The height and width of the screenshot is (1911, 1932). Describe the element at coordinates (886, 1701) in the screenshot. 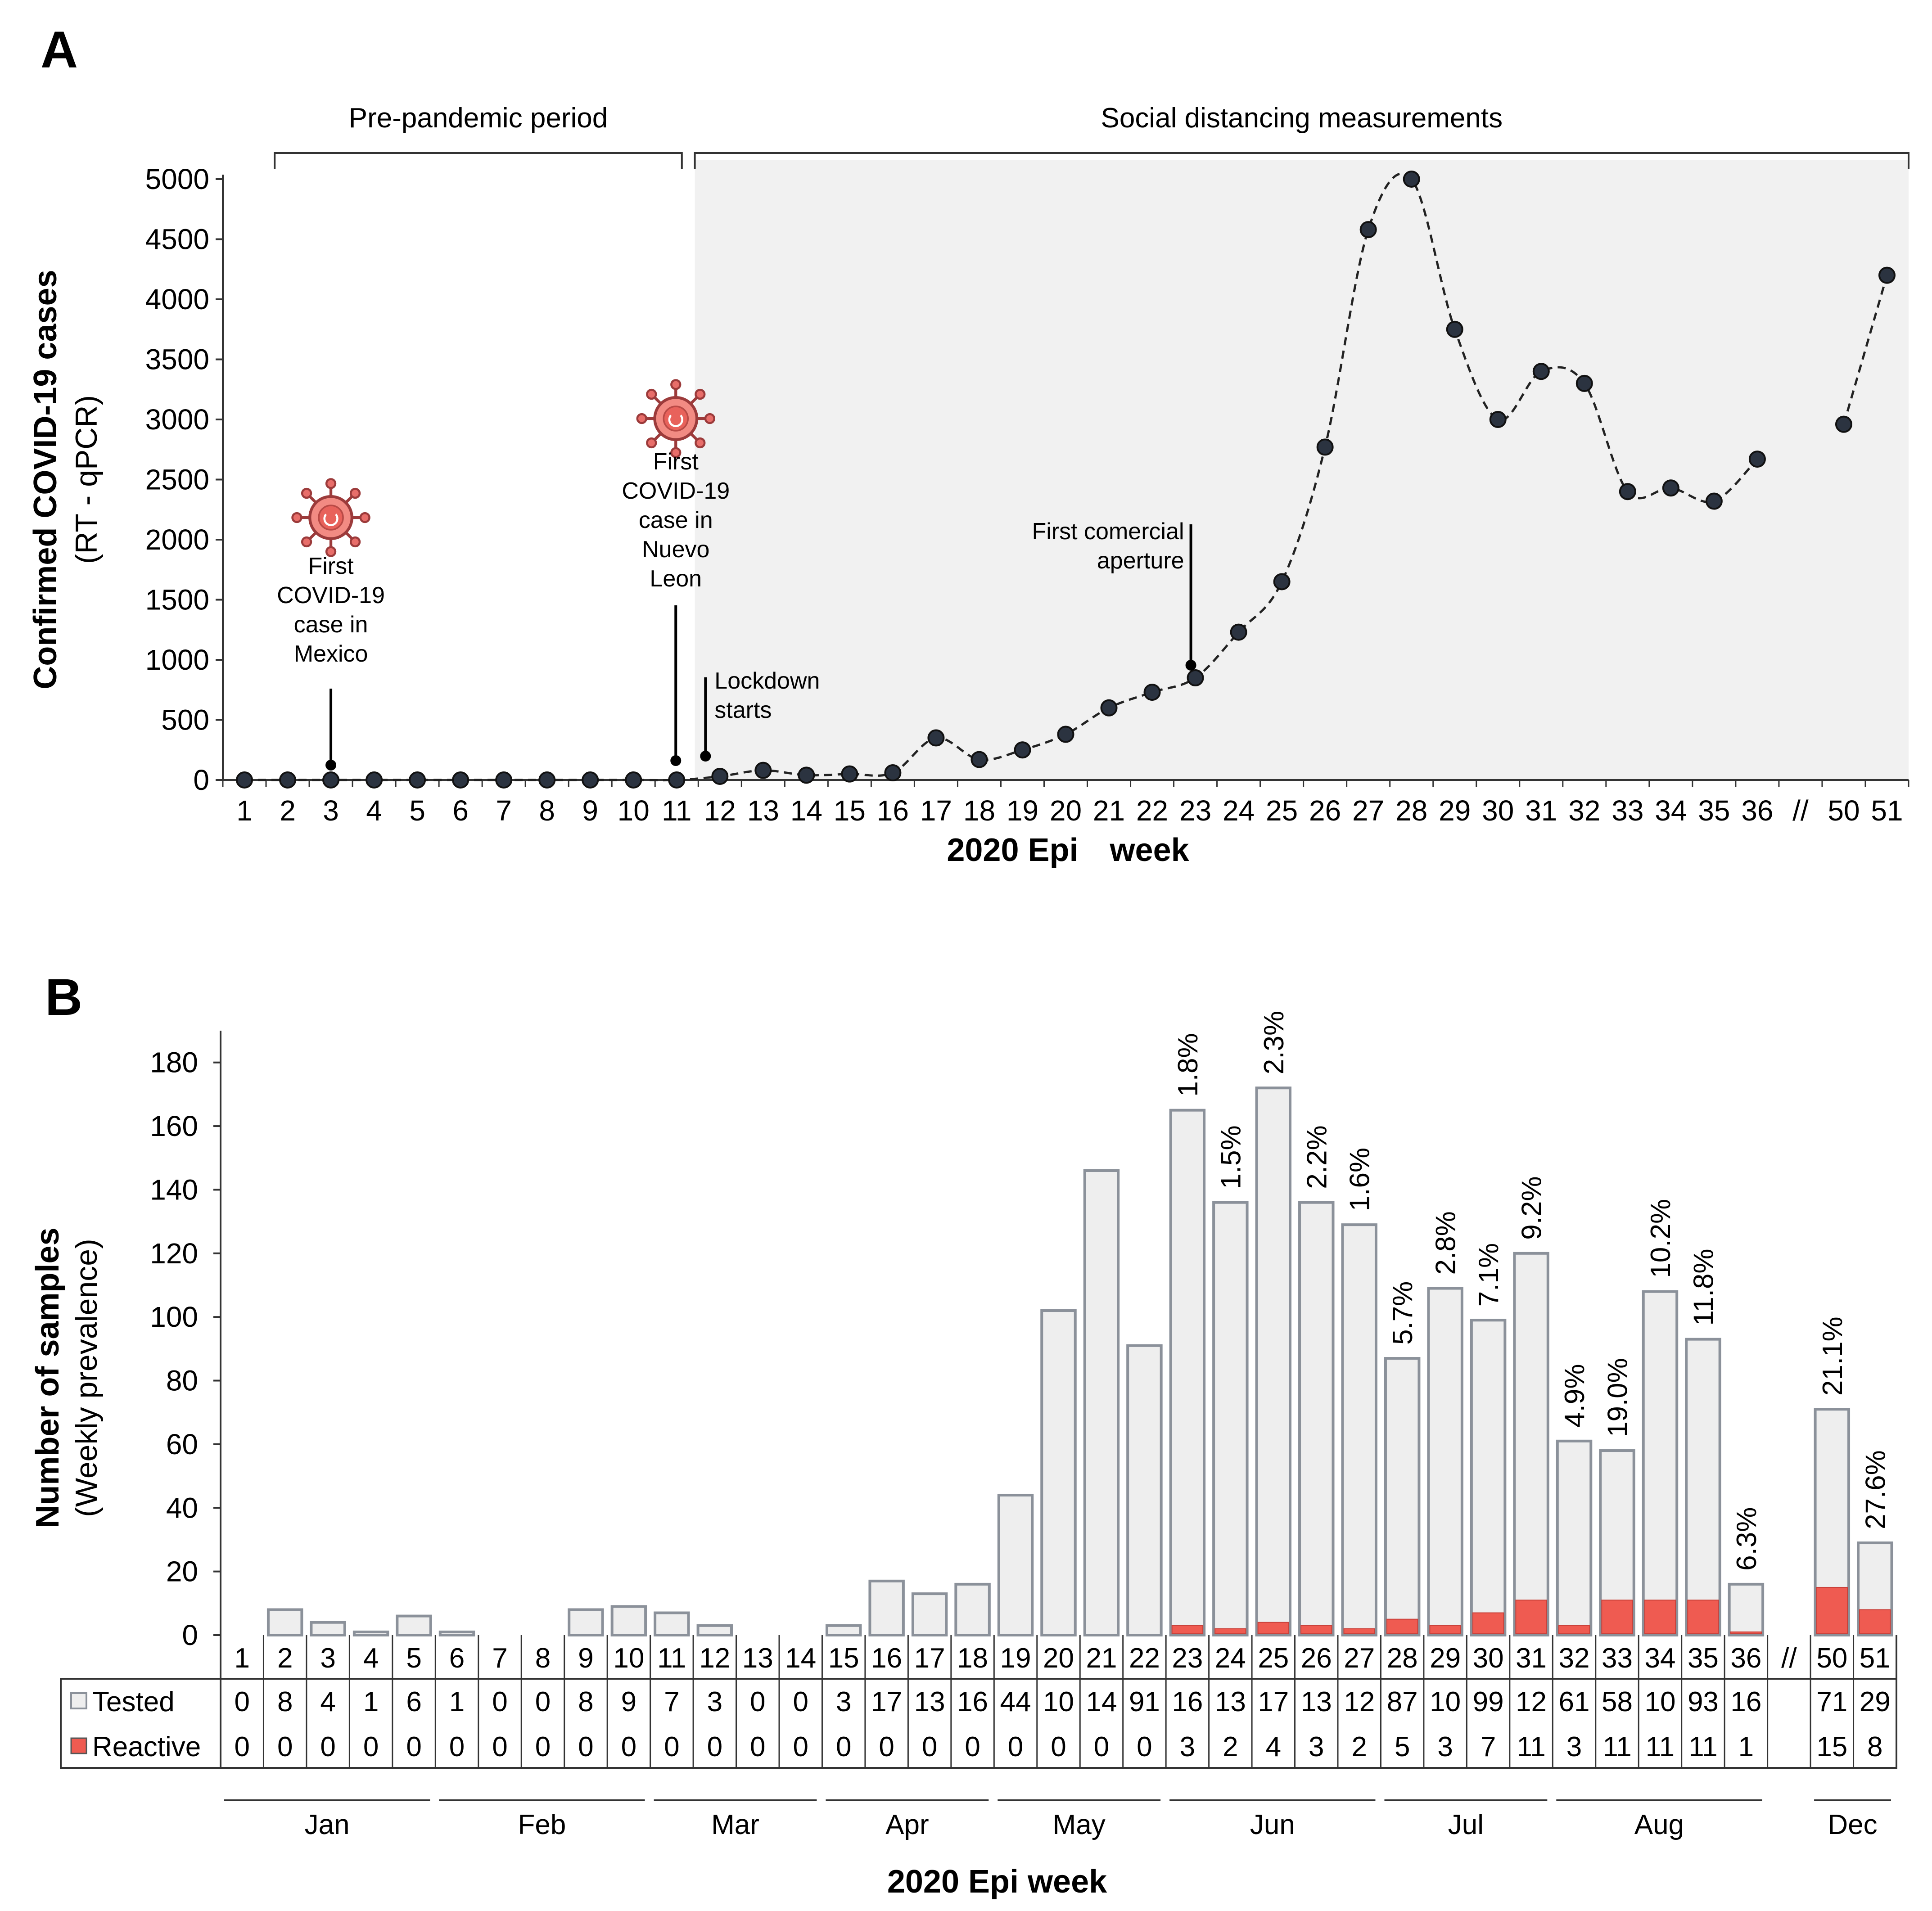

I see `table-tested-cell: 17` at that location.